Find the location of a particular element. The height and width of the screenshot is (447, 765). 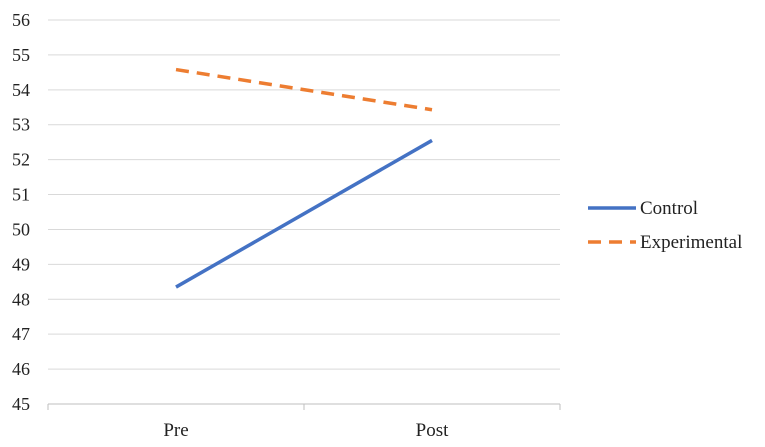

y-tick-label: 51 is located at coordinates (21, 195).